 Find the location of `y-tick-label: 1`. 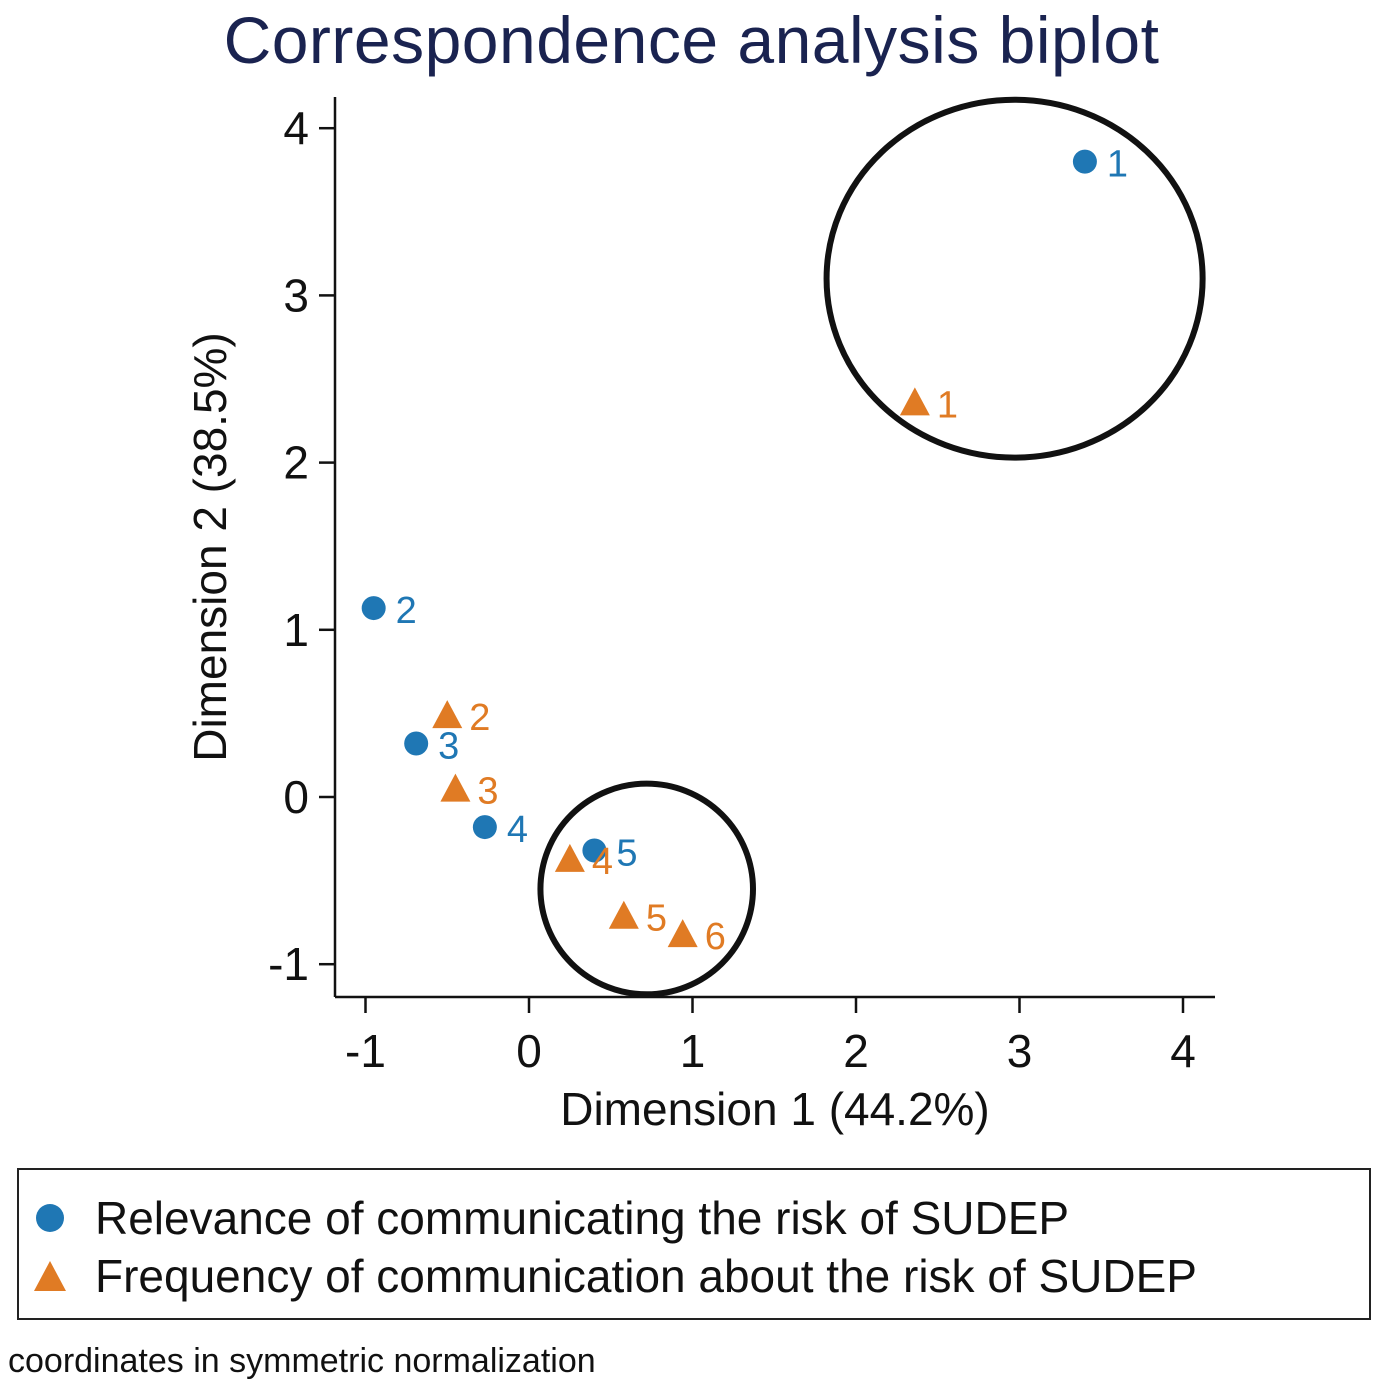

y-tick-label: 1 is located at coordinates (296, 630).